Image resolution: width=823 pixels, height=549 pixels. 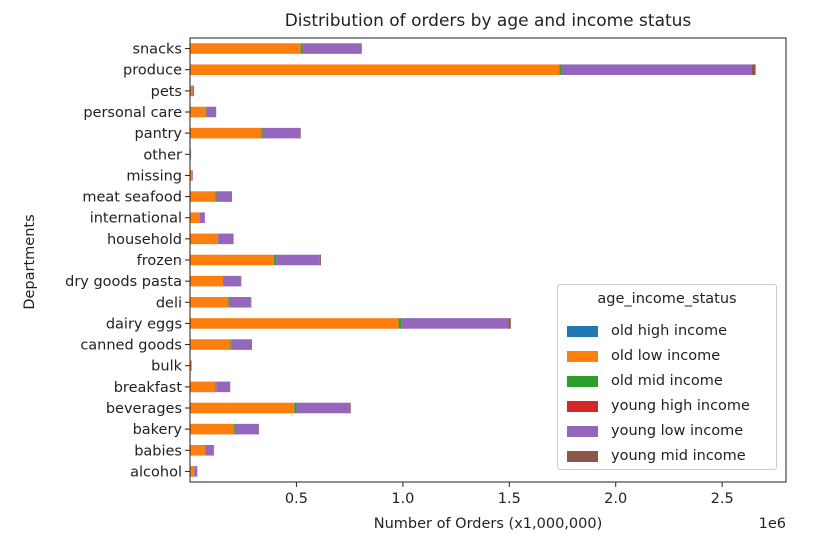 I want to click on legend-entry: young mid income, so click(x=656, y=456).